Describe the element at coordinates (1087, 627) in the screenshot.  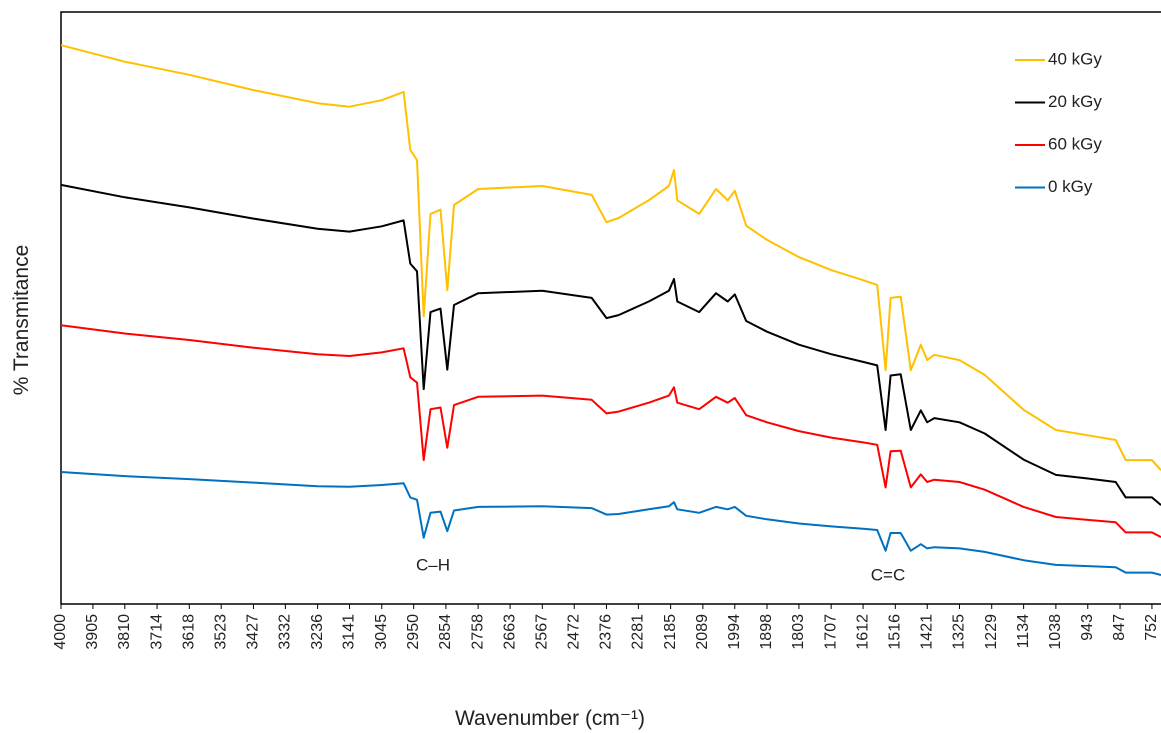
I see `x-tick-label: 943` at that location.